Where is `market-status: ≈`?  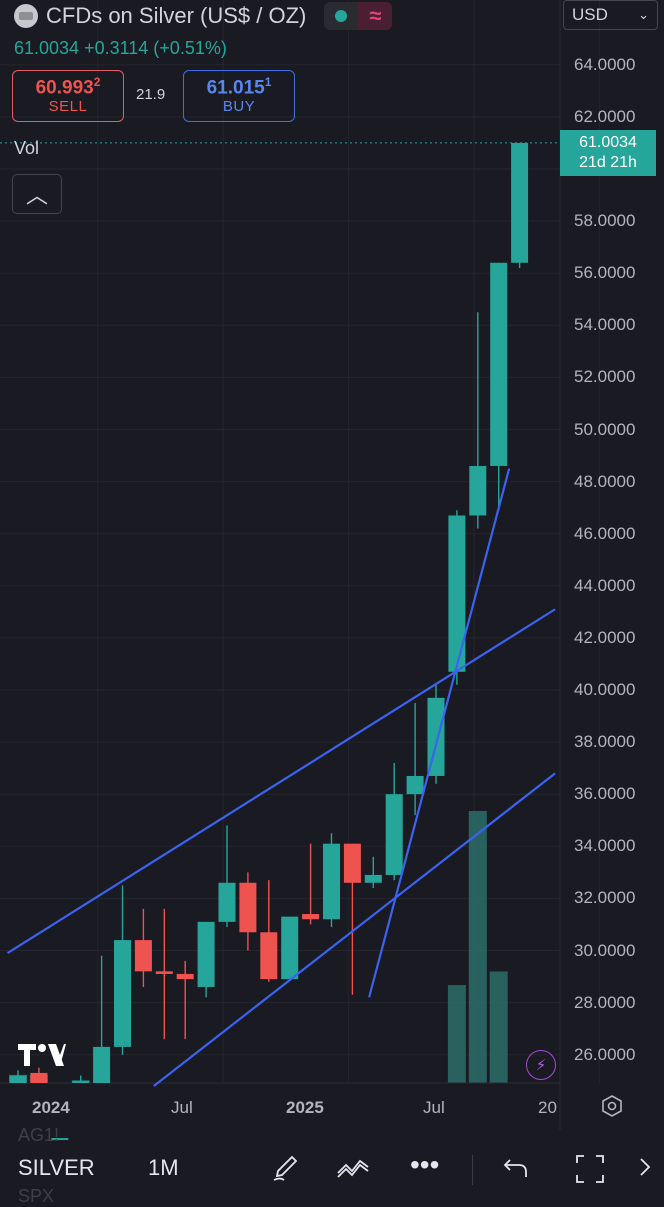 market-status: ≈ is located at coordinates (358, 16).